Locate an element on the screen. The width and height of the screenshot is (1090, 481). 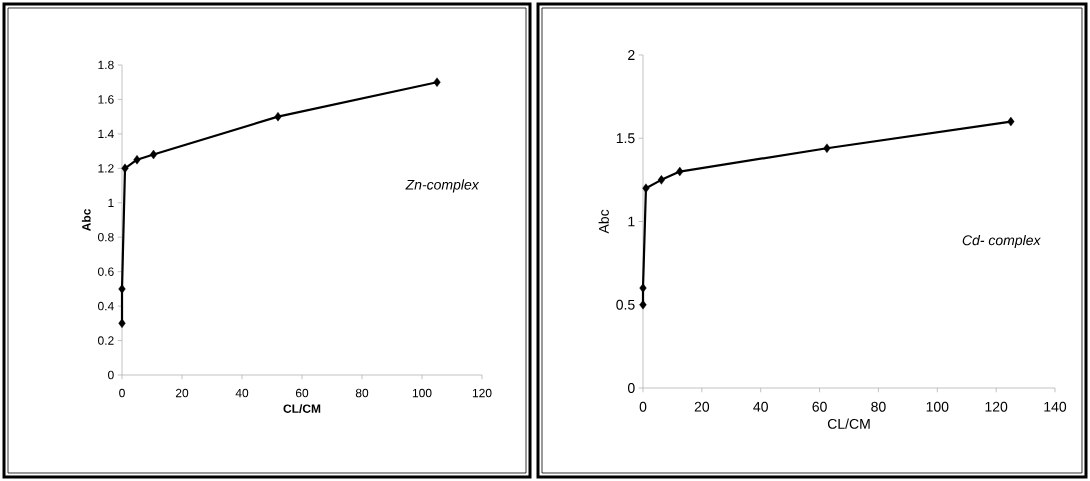
annotation: Cd- complex is located at coordinates (1001, 241).